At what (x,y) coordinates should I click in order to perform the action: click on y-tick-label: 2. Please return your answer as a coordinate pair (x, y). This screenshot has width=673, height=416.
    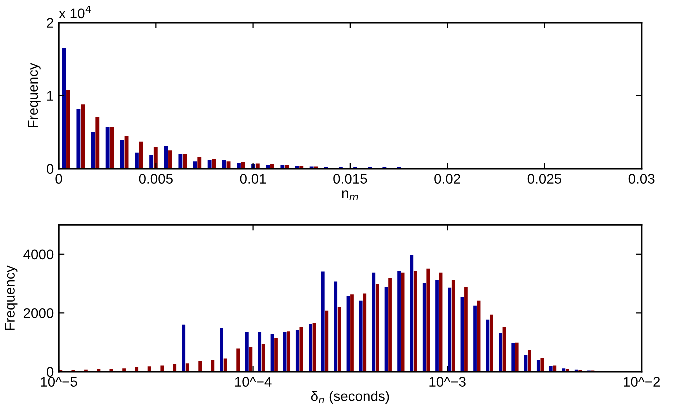
    Looking at the image, I should click on (50, 23).